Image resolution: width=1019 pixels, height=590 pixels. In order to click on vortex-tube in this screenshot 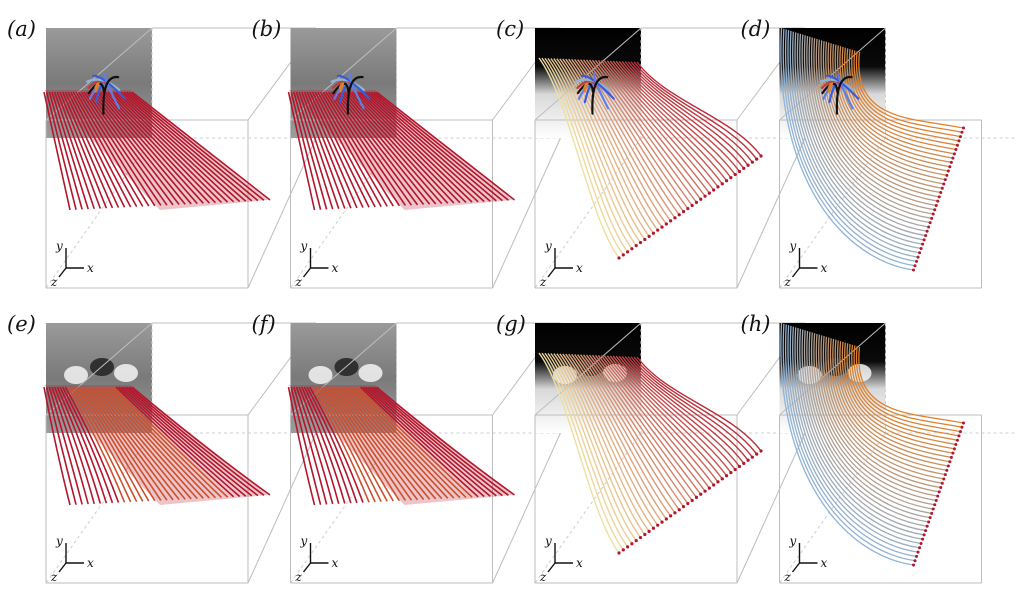, I will do `click(347, 85)`.